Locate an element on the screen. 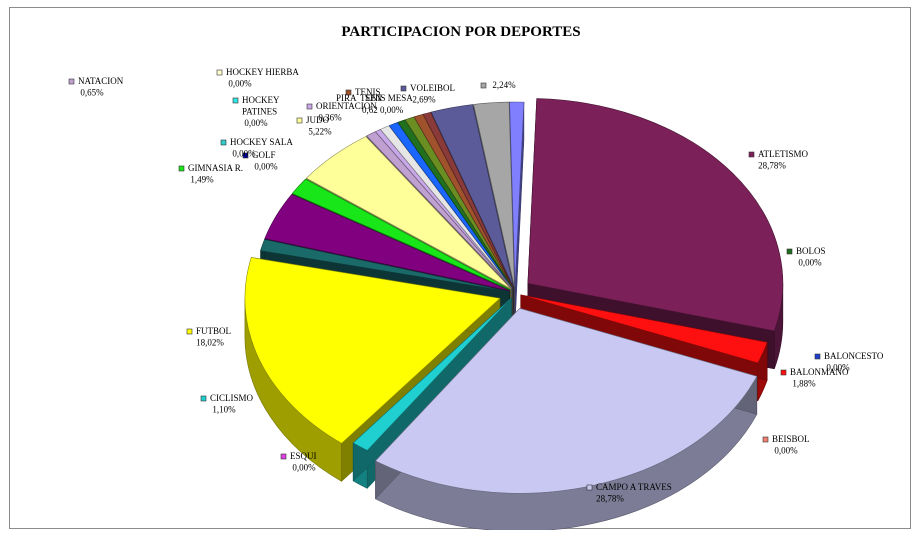 The image size is (919, 536). slice-gimnasia-r- is located at coordinates (401, 234).